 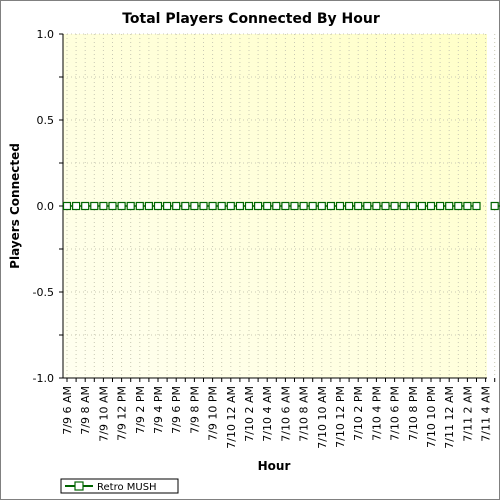 What do you see at coordinates (194, 410) in the screenshot?
I see `x-tick-label: 7/9 8 PM` at bounding box center [194, 410].